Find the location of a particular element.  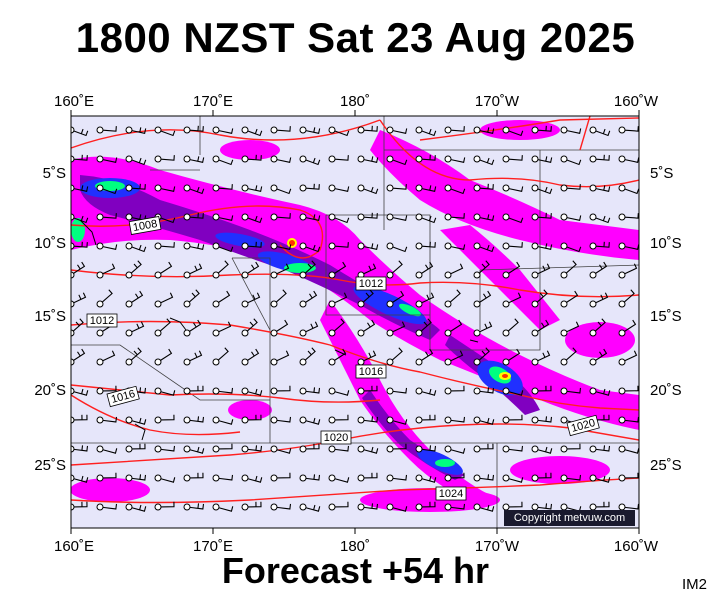

svg-text: 1024 is located at coordinates (451, 494).